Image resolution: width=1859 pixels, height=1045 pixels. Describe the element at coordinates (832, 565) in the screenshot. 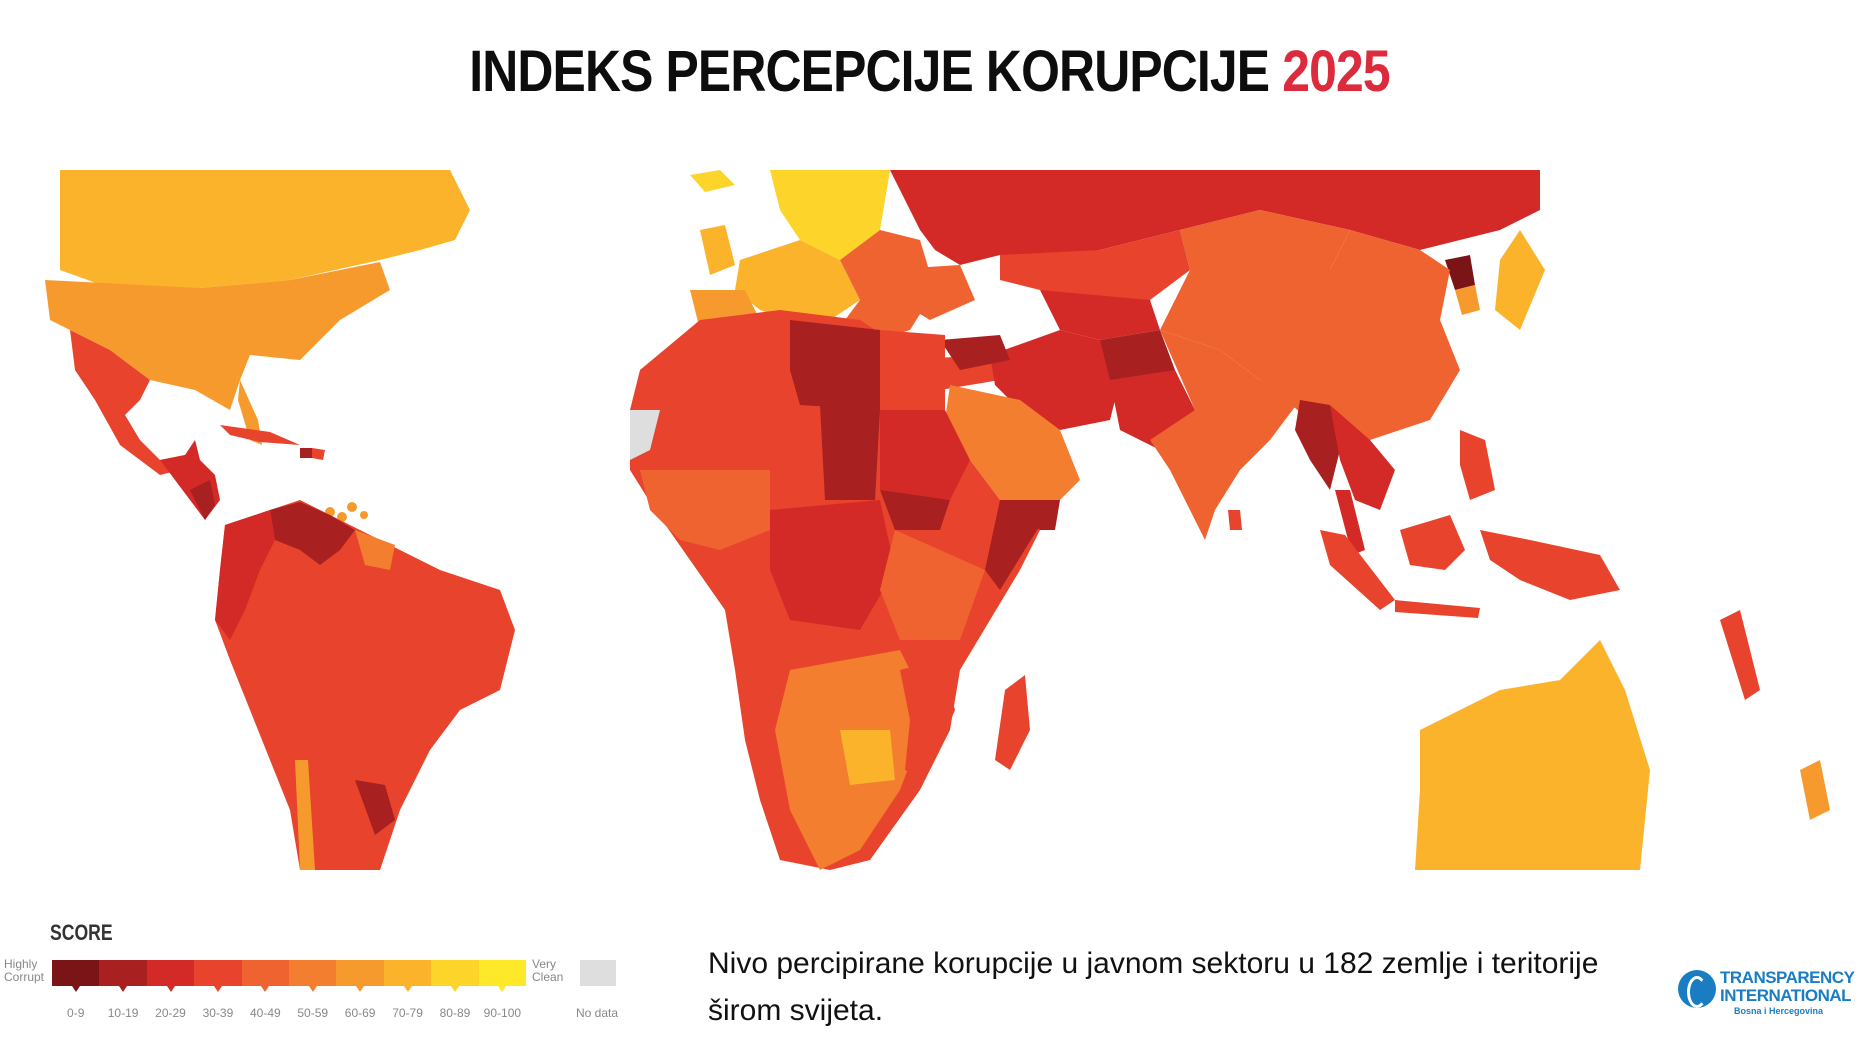

I see `region-central-africa` at that location.